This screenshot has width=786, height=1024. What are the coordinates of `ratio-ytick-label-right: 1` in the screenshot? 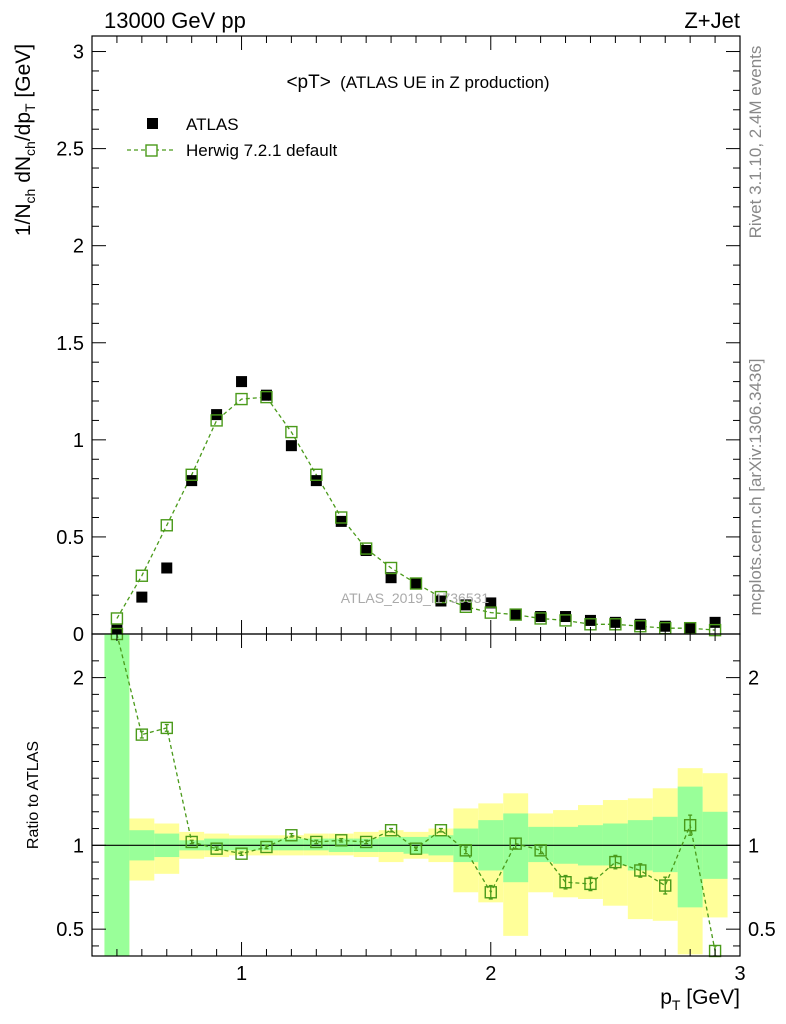 It's located at (753, 846).